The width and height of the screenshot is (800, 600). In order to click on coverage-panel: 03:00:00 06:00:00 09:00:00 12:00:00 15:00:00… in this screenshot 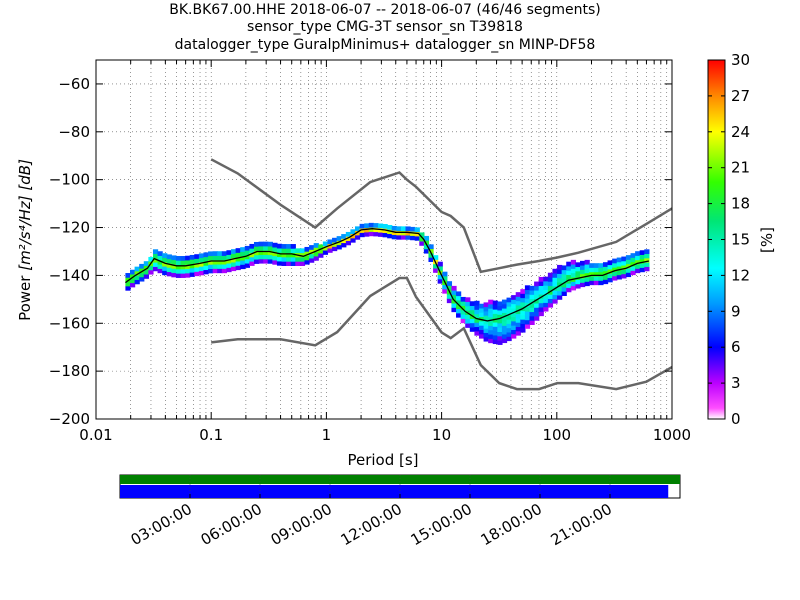, I will do `click(400, 511)`.